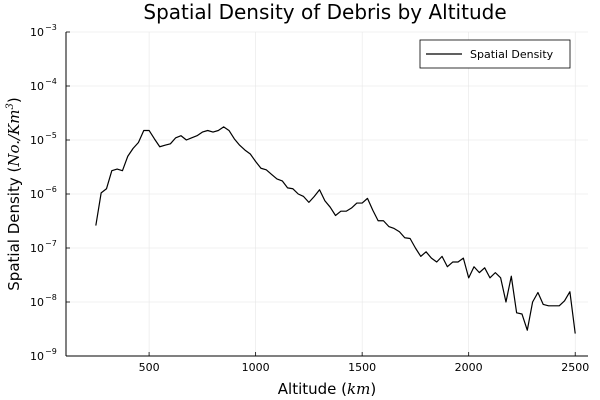  Describe the element at coordinates (149, 367) in the screenshot. I see `x-tick-label: 500` at that location.